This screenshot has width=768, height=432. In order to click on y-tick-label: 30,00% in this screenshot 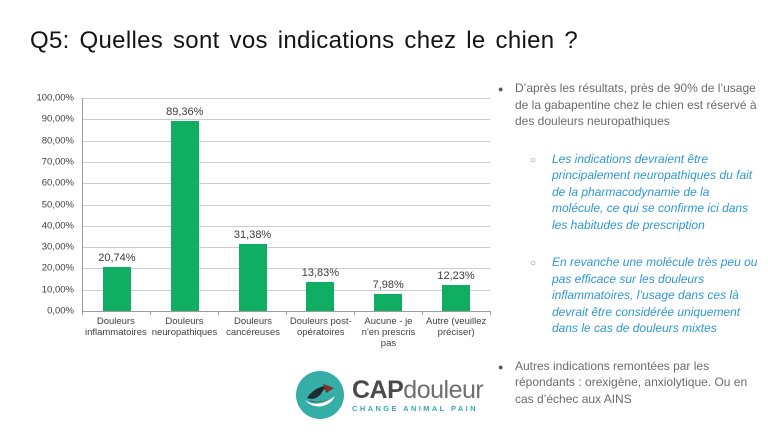, I will do `click(57, 247)`.